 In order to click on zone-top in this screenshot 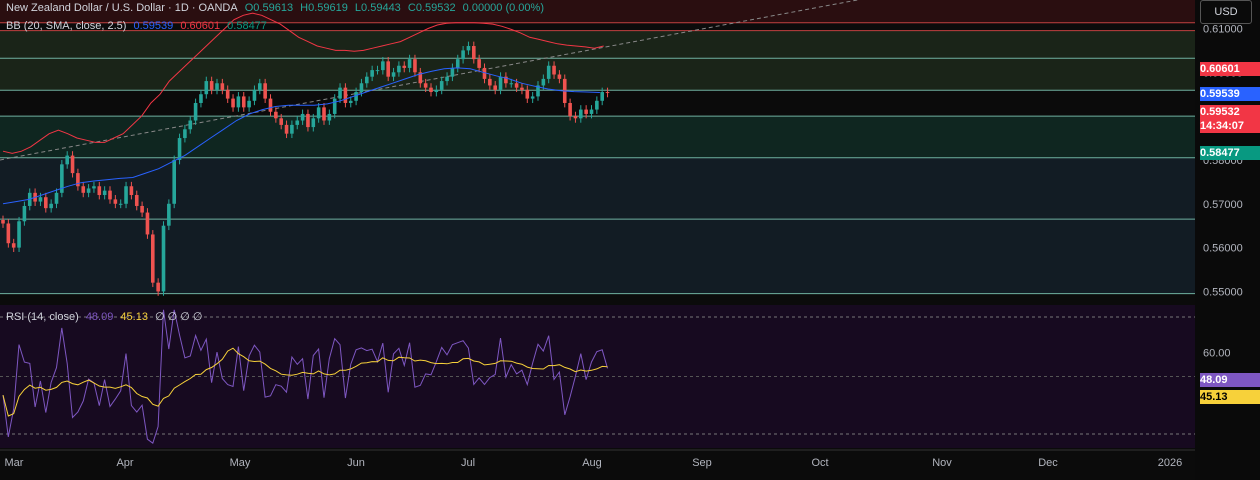, I will do `click(597, 11)`.